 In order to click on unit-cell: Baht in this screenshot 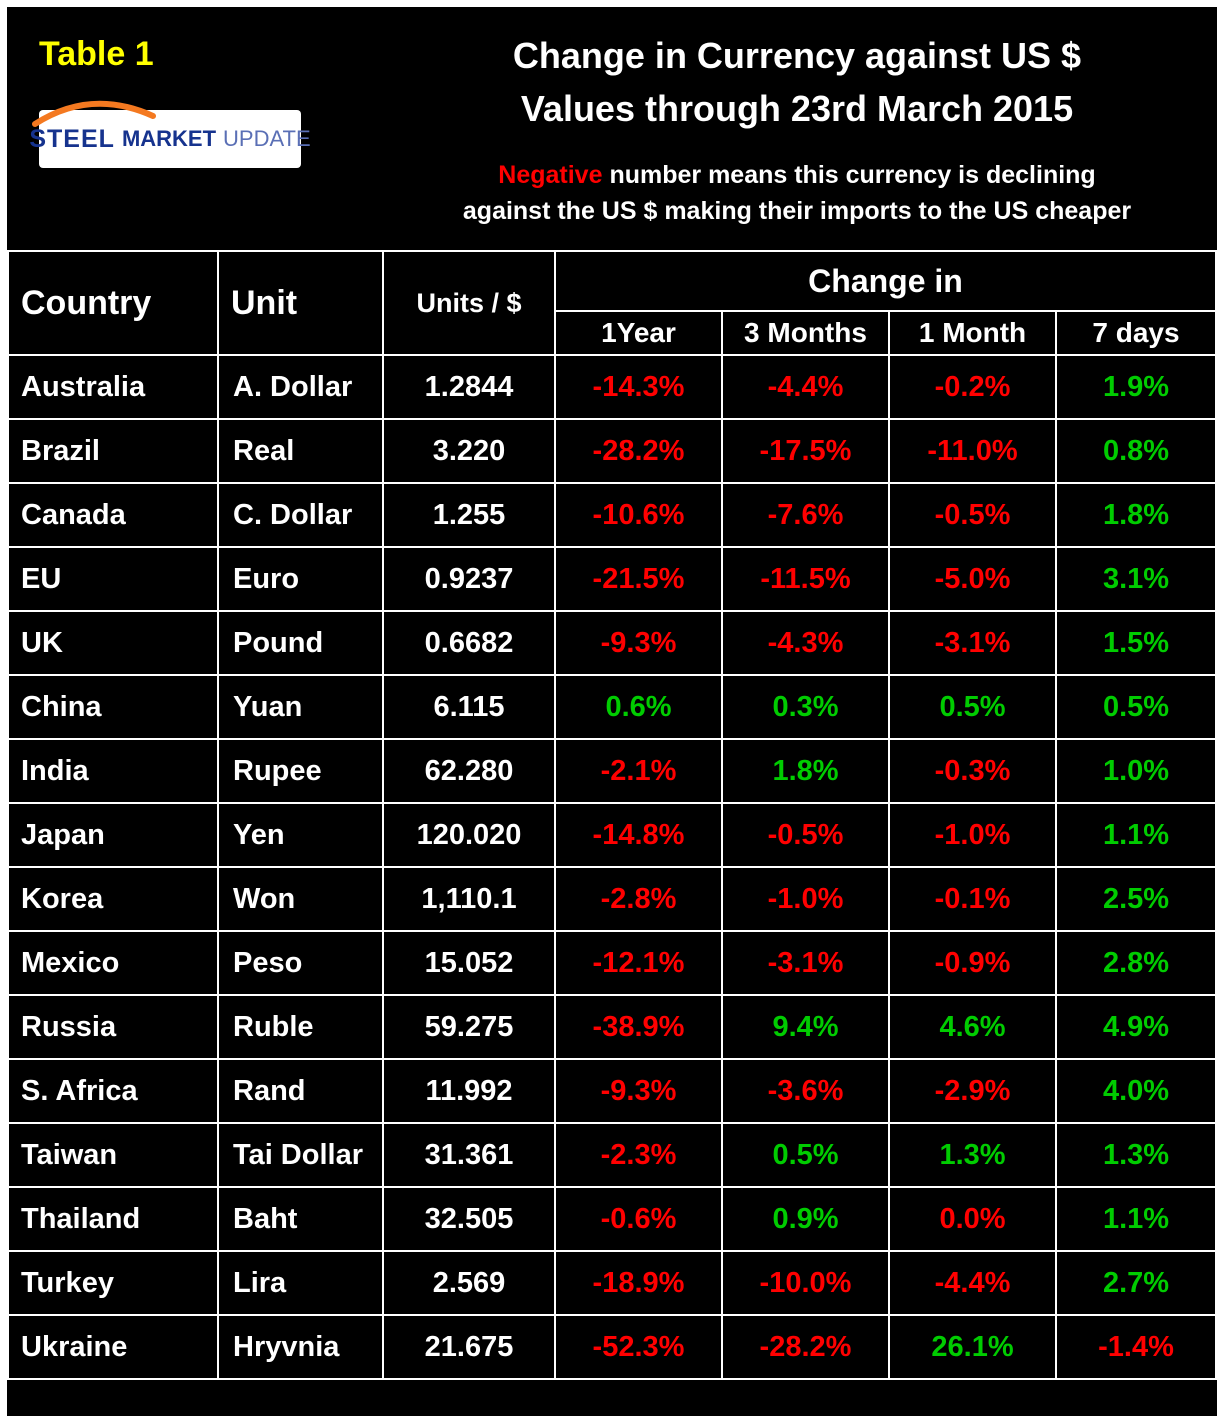, I will do `click(300, 1219)`.